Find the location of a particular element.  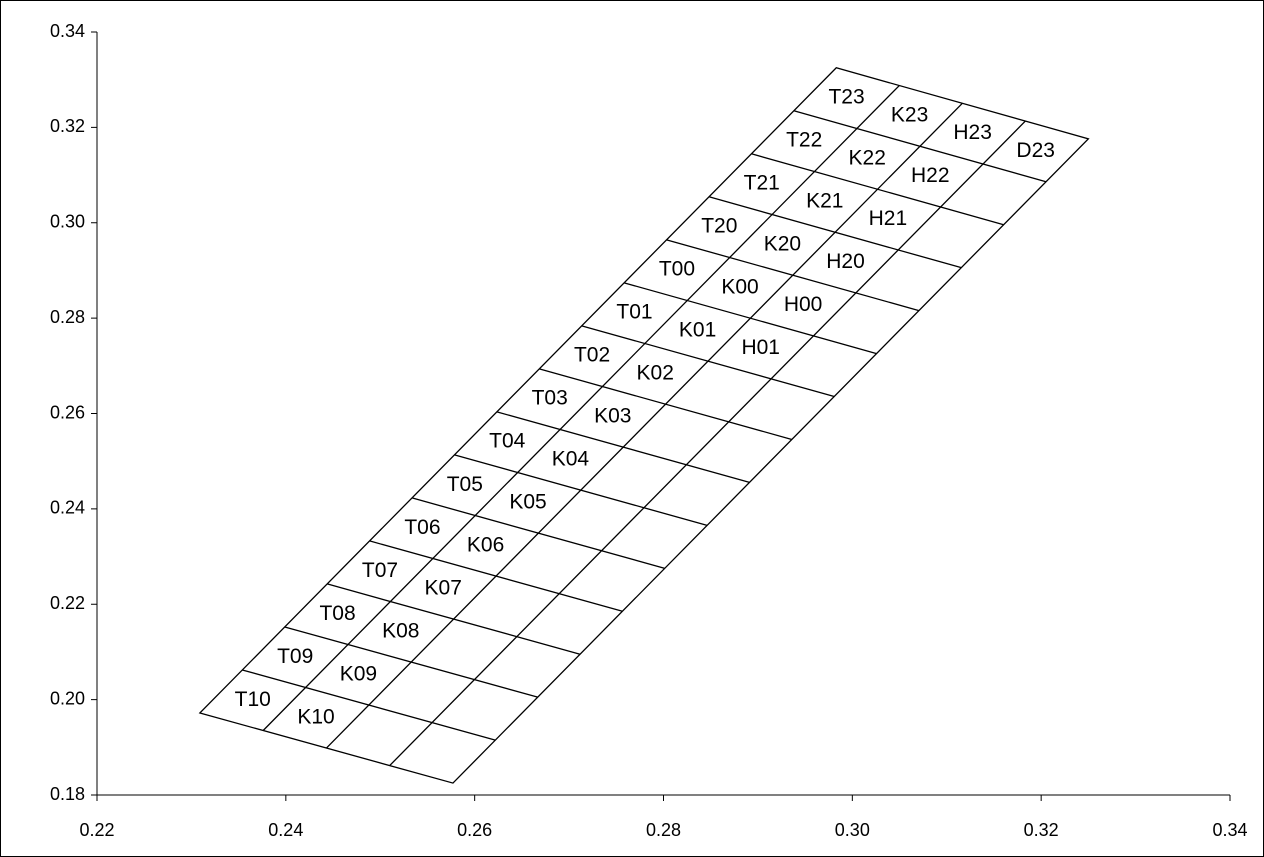

bin-label: T20 is located at coordinates (719, 226).